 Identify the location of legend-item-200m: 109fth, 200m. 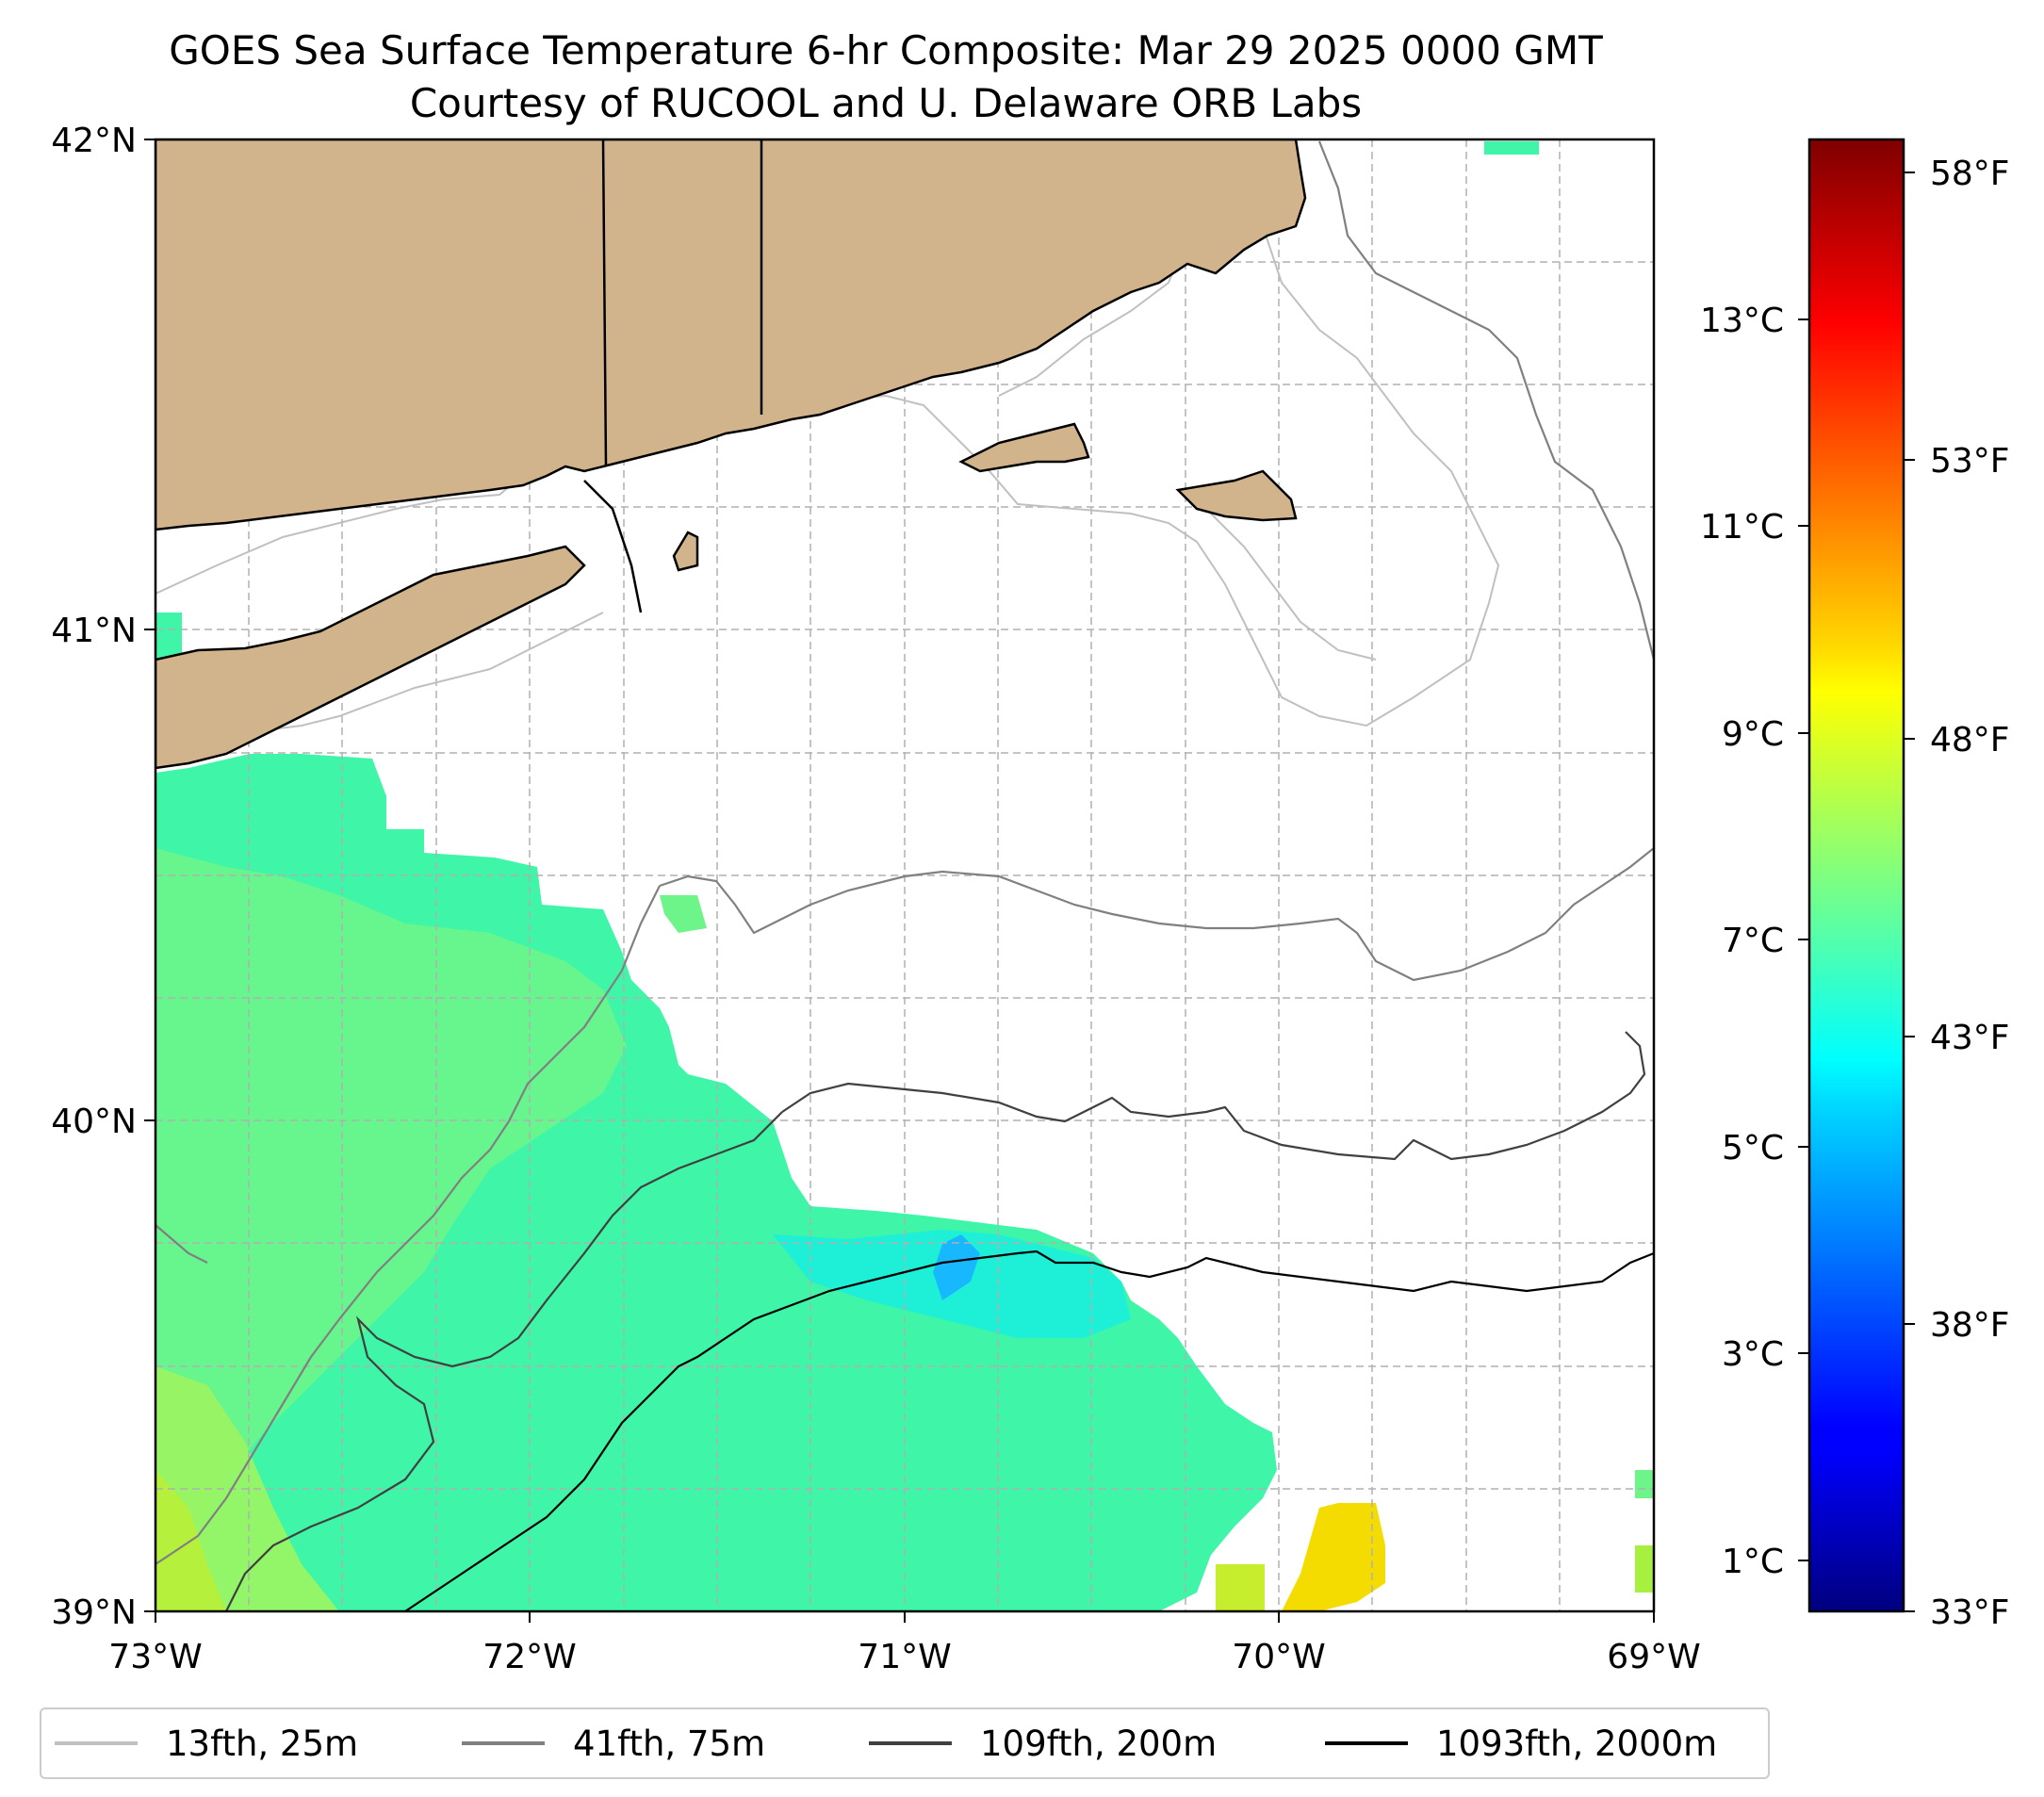
(1043, 1743).